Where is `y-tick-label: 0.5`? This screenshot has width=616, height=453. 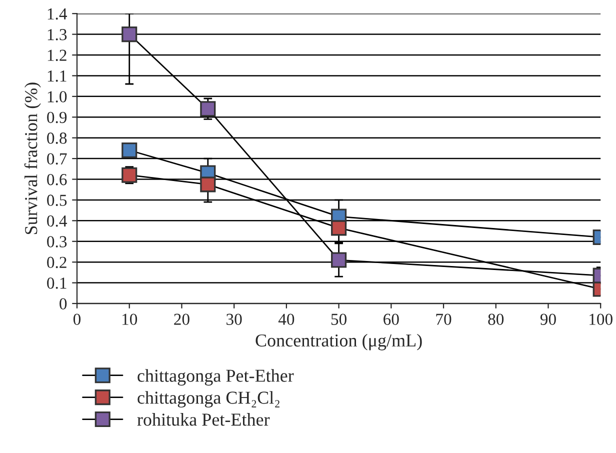 y-tick-label: 0.5 is located at coordinates (57, 200).